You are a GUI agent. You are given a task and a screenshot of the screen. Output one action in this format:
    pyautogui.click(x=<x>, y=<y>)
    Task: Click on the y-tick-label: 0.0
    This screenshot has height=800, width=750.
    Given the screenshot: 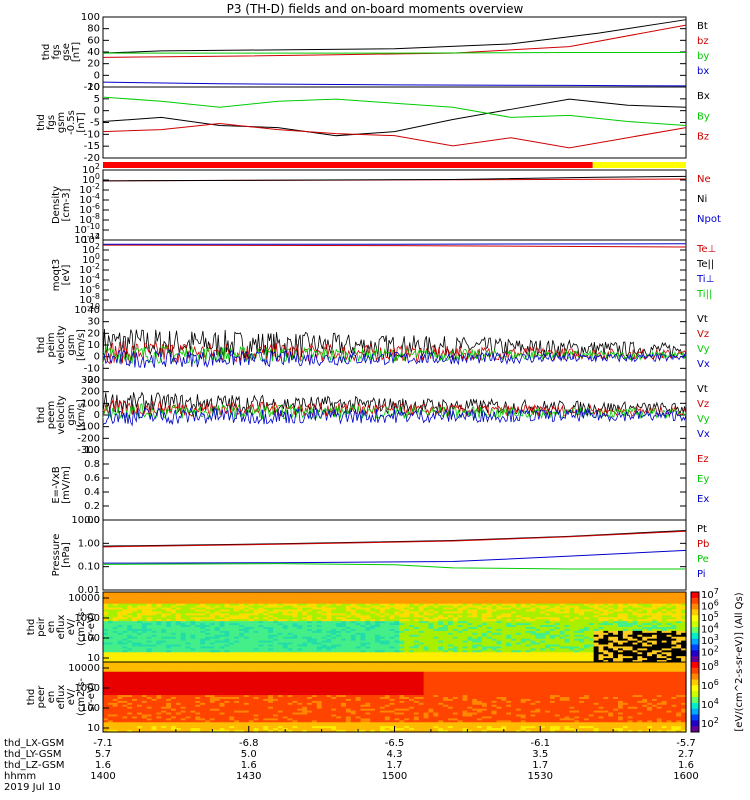 What is the action you would take?
    pyautogui.click(x=92, y=520)
    